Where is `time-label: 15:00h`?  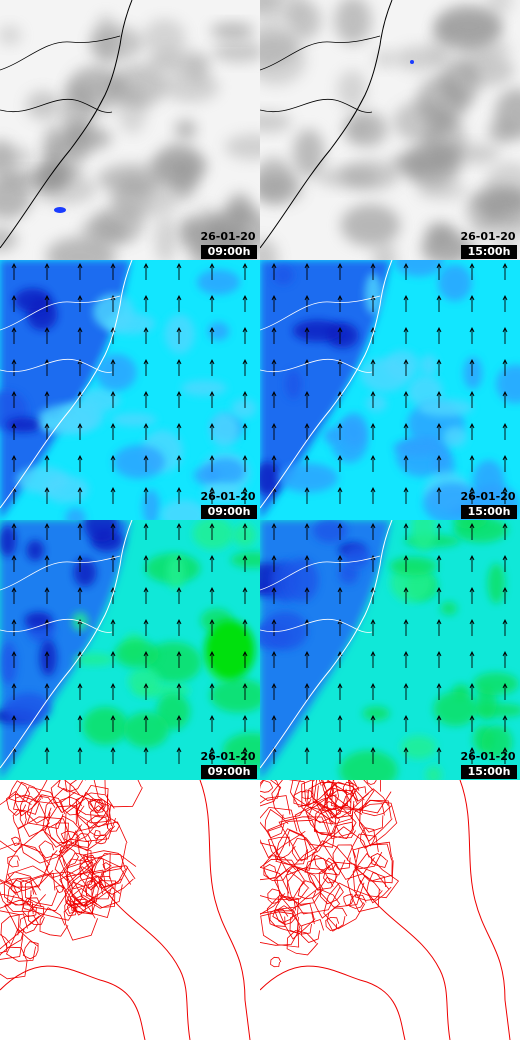 time-label: 15:00h is located at coordinates (489, 771).